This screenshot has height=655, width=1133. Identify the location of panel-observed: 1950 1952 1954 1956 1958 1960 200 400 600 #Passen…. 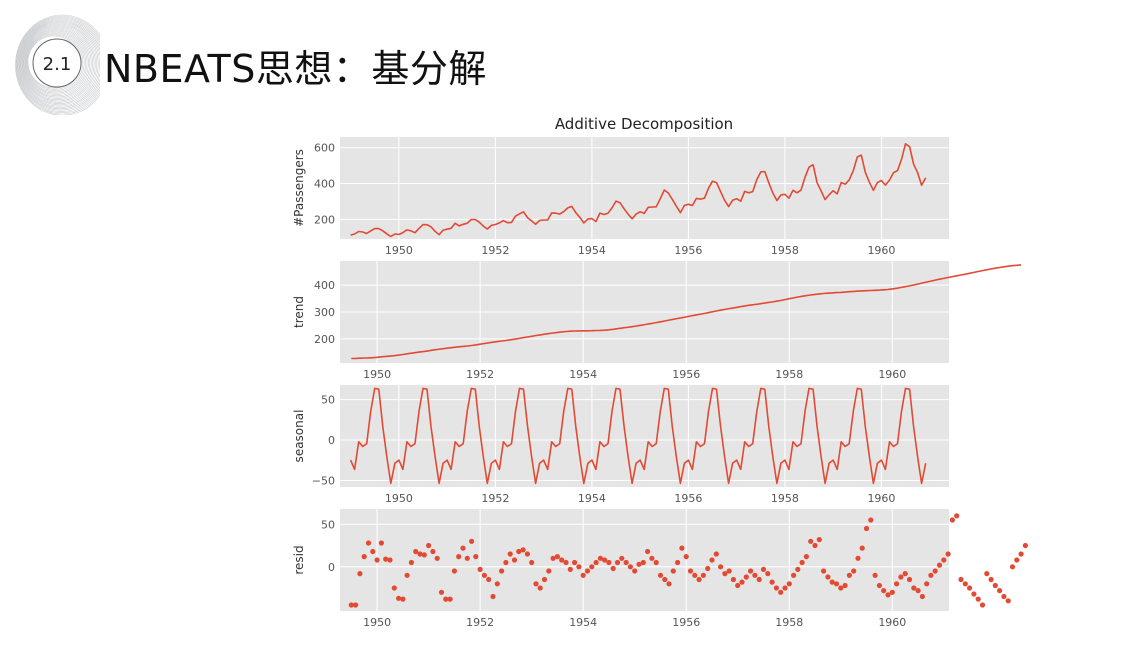
(620, 197).